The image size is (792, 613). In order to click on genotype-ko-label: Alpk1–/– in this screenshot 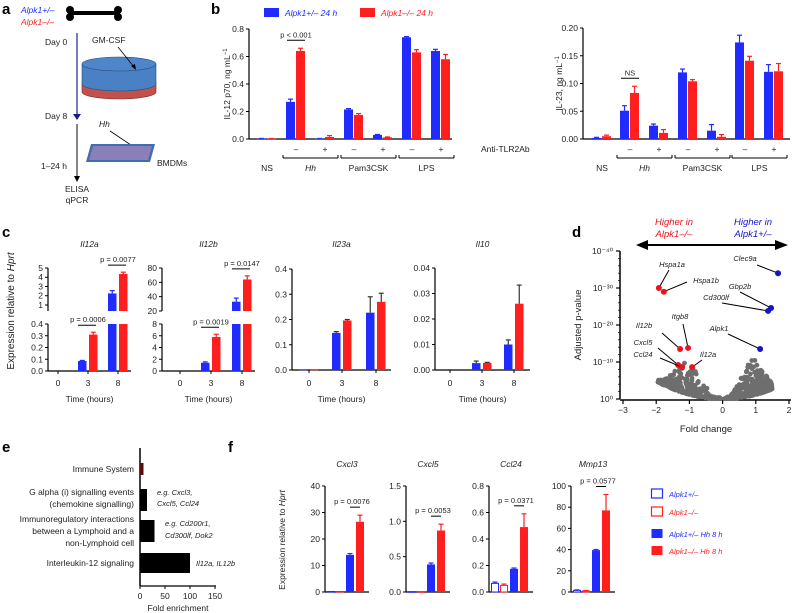, I will do `click(37, 22)`.